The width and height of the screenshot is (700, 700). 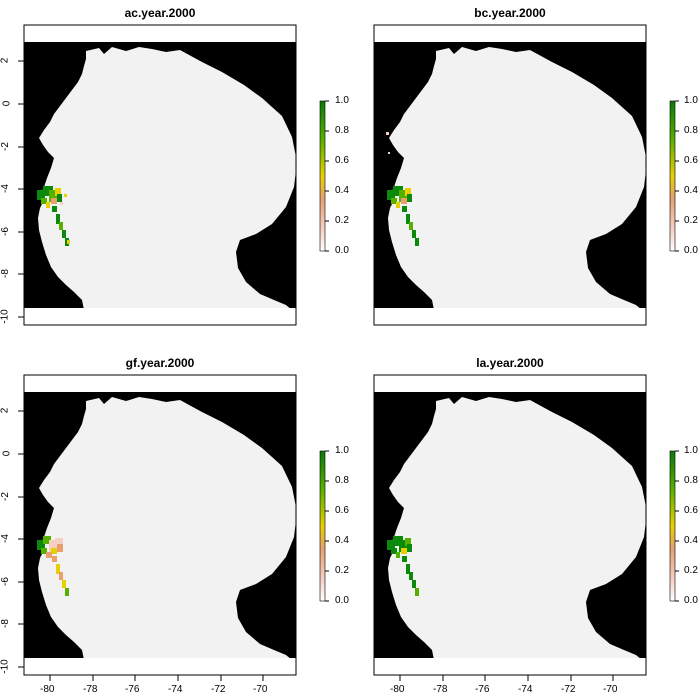 I want to click on panel-gf, so click(x=160, y=526).